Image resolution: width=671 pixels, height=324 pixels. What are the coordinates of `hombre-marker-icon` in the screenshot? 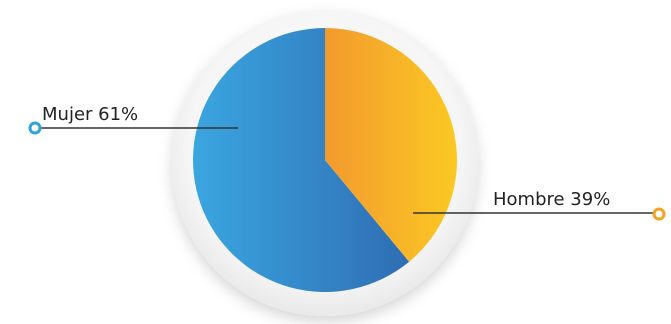 It's located at (659, 214).